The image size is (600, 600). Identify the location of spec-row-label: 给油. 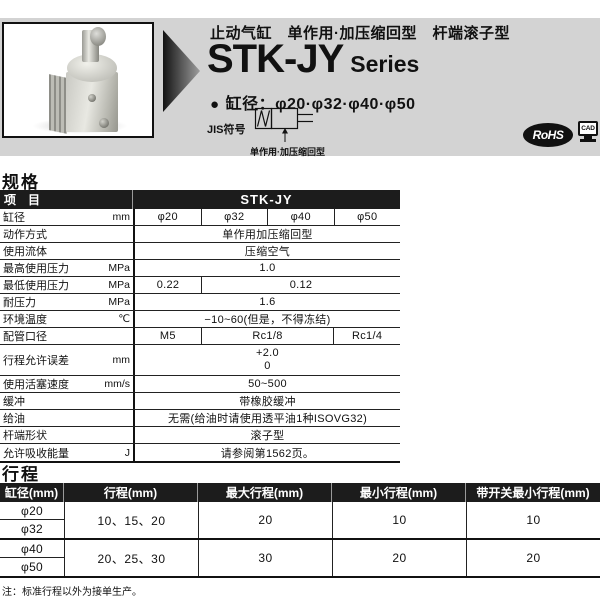
(14, 419).